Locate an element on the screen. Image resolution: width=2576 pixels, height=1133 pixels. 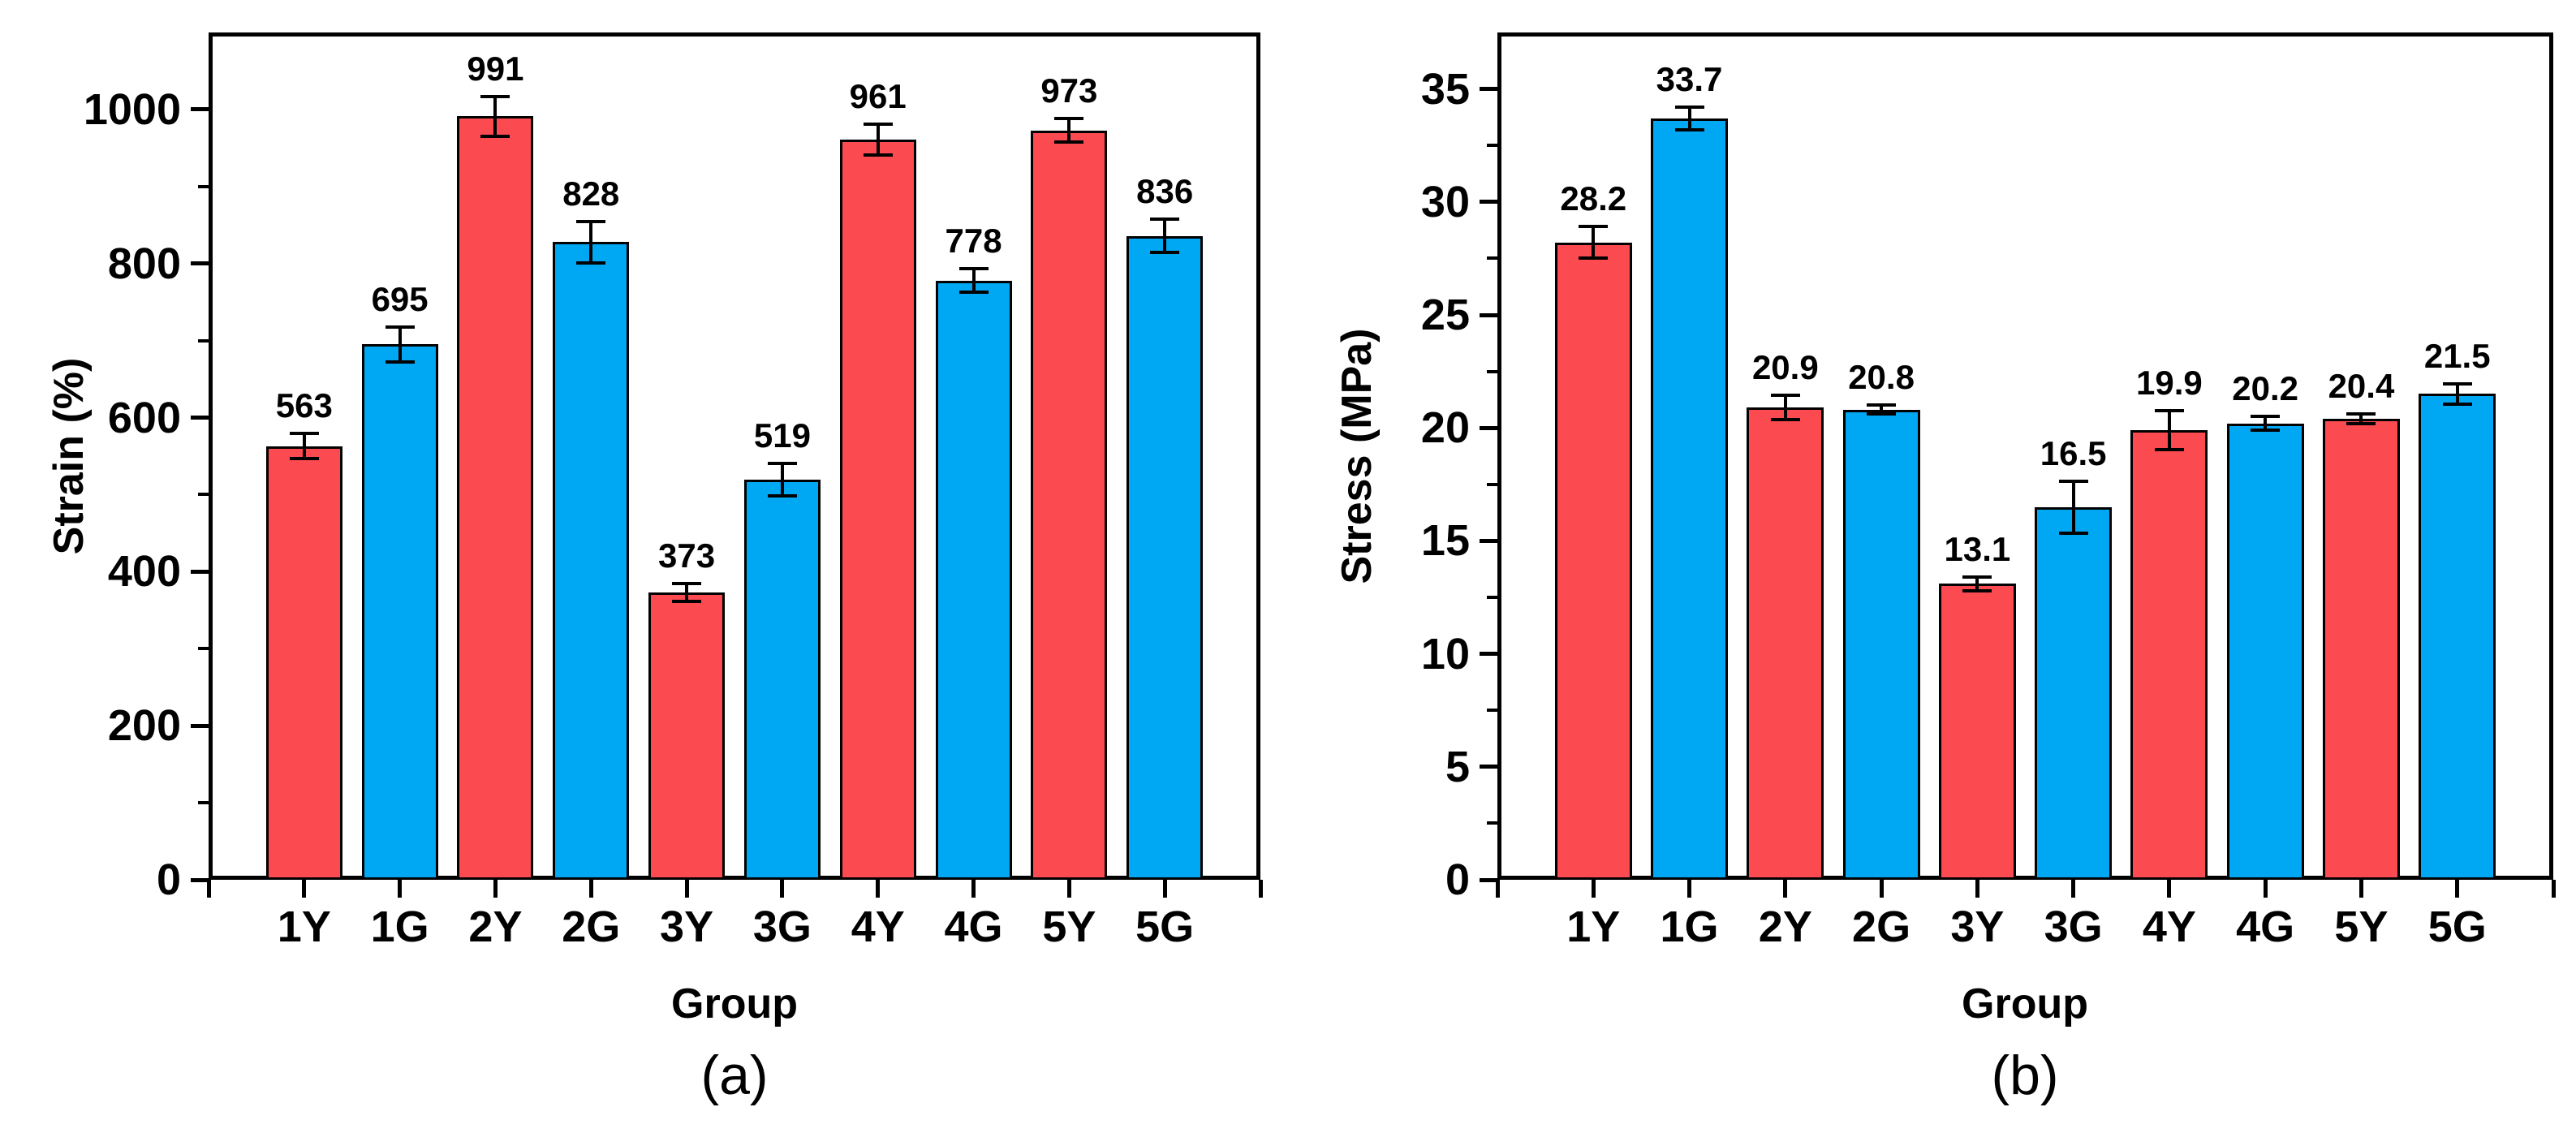
x-axis-tick-label: 3Y is located at coordinates (1978, 927).